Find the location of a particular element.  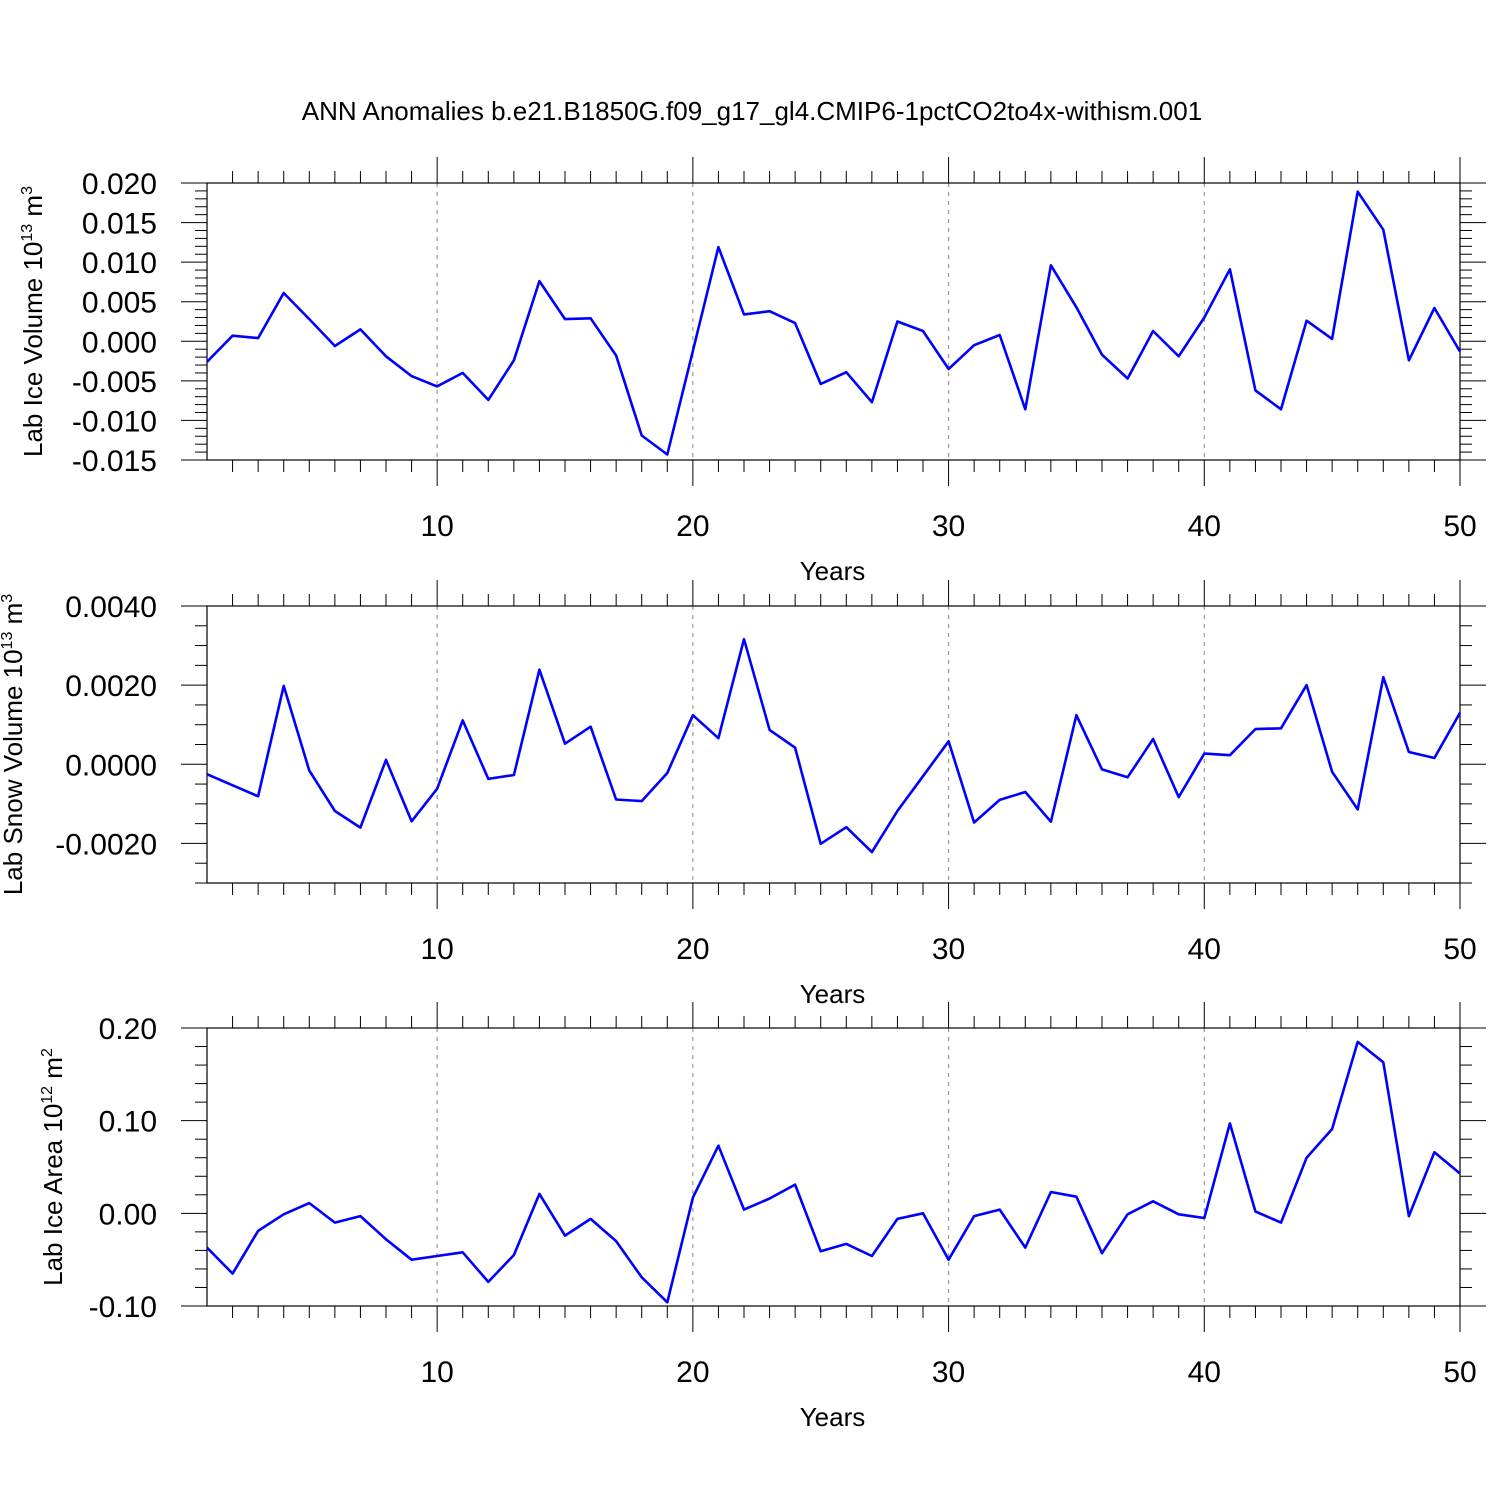

ice-volume-y-axis-label-unit: m is located at coordinates (33, 209).